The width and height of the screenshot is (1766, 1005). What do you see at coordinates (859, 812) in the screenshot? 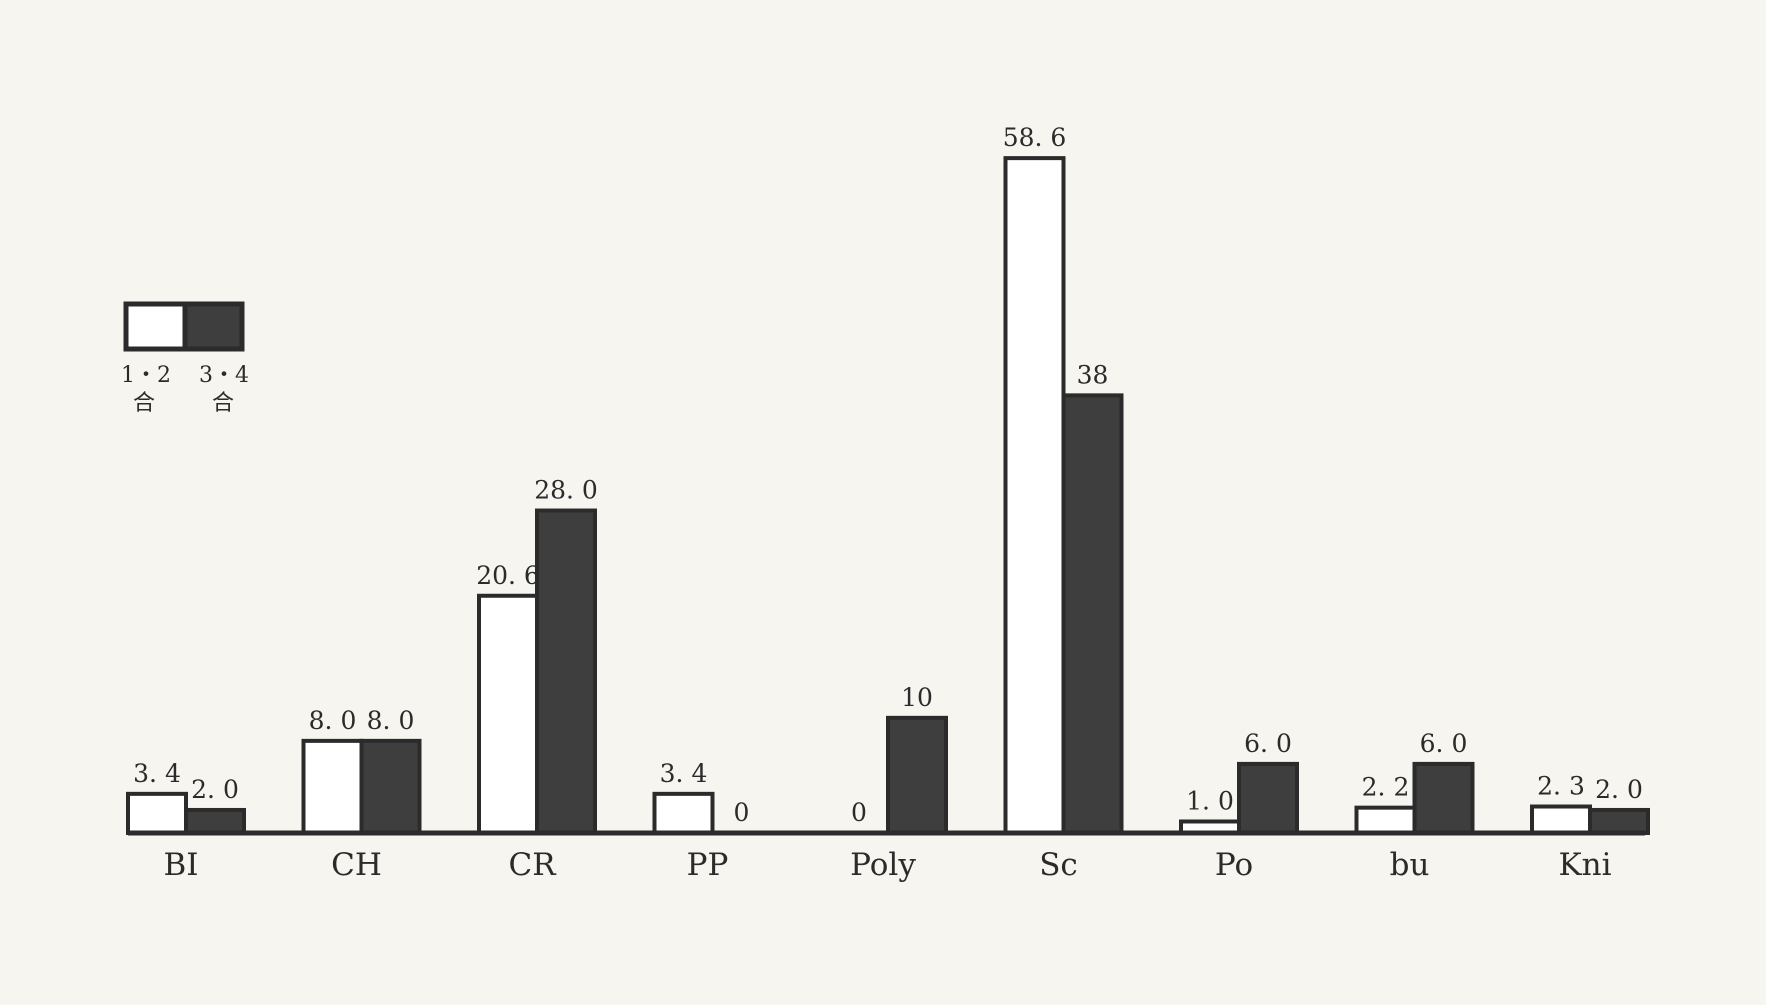
I see `value-label-poly-series-1: 0` at bounding box center [859, 812].